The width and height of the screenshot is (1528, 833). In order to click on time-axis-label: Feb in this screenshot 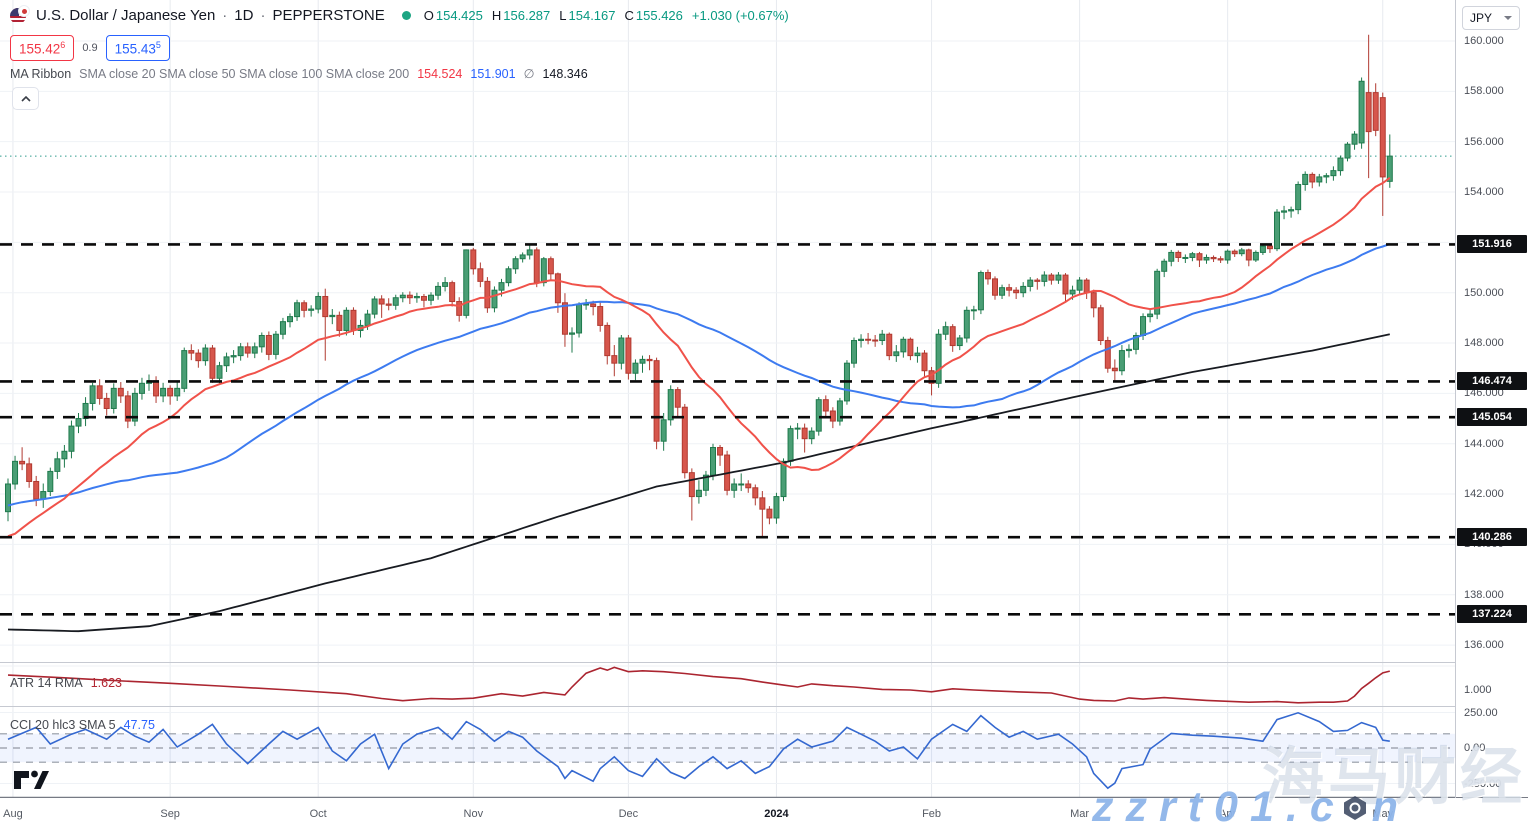, I will do `click(932, 814)`.